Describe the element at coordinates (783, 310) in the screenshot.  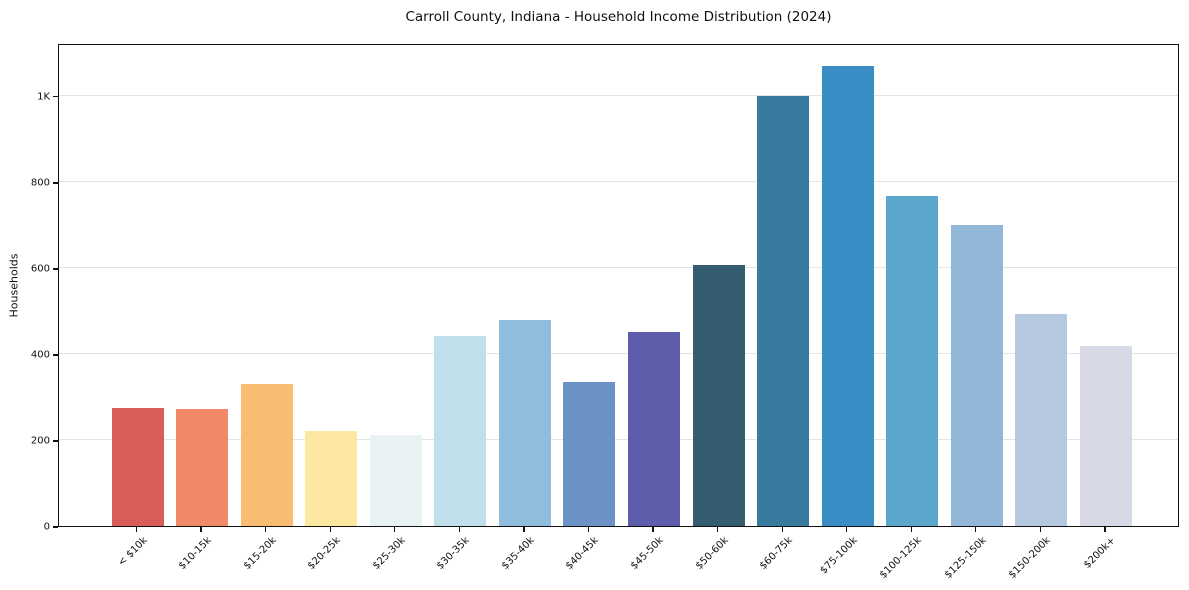
I see `bar-$60-75k` at that location.